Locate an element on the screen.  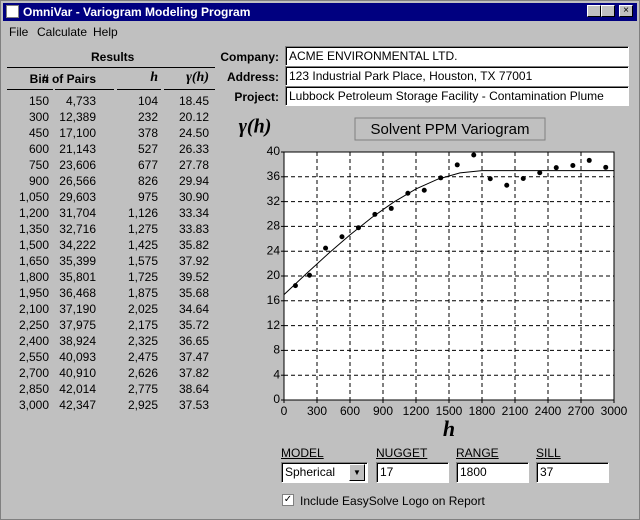
table-cell: 36.65 is located at coordinates (193, 341).